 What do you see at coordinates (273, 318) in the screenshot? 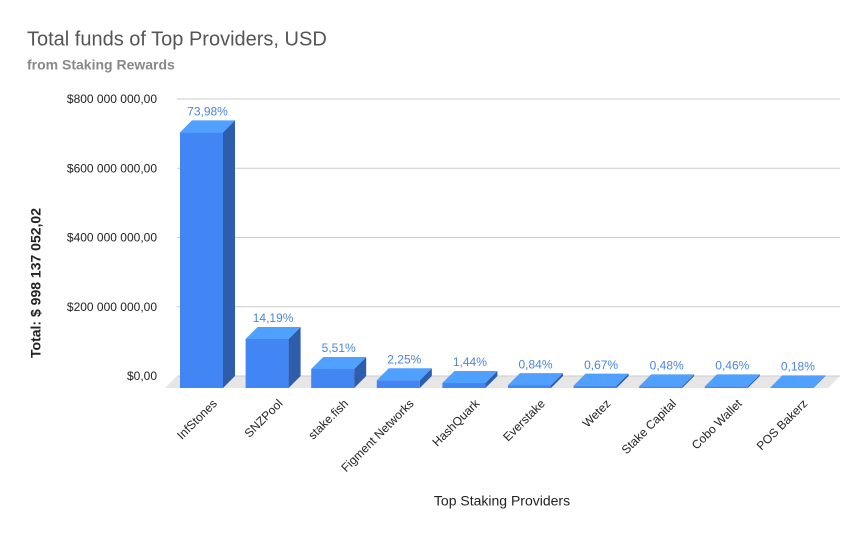
I see `data-label: 14,19%` at bounding box center [273, 318].